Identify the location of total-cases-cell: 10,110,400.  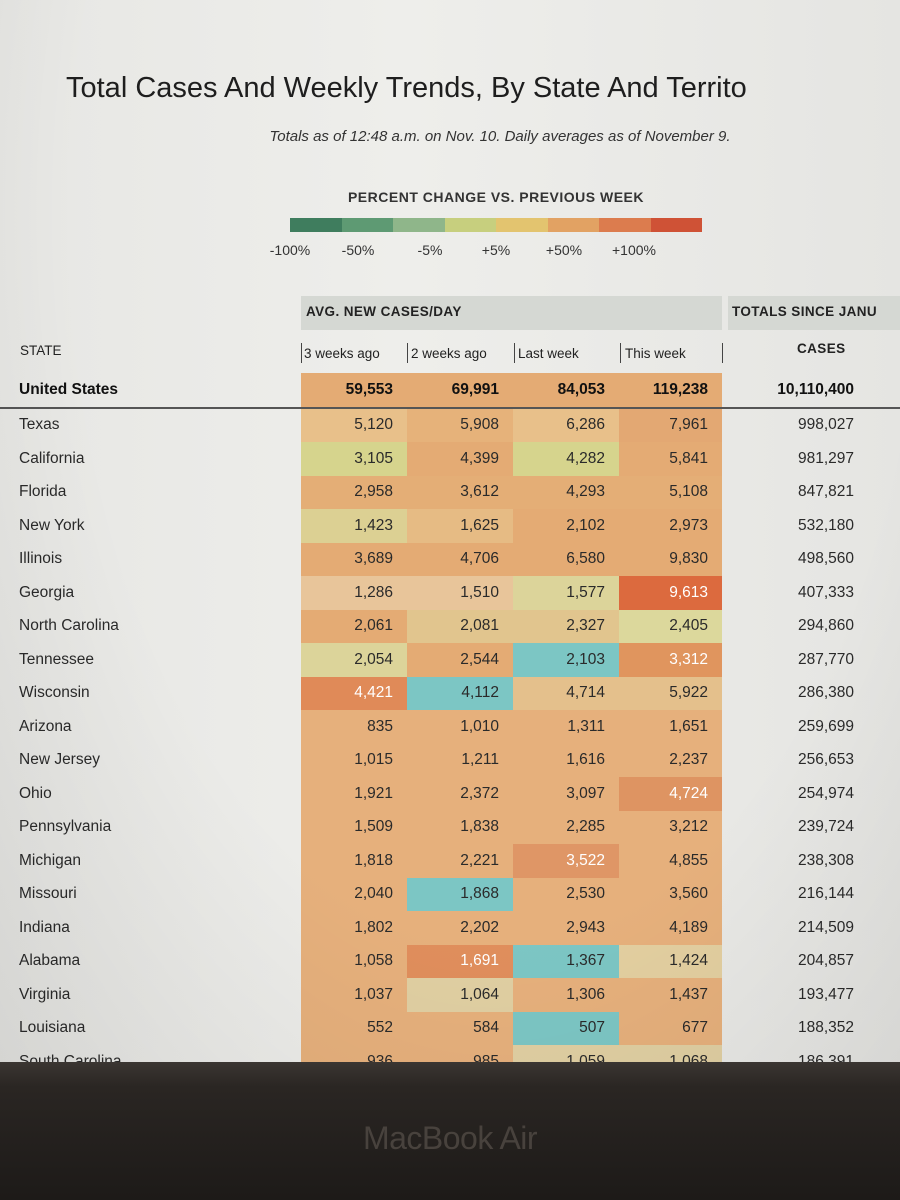
(811, 391).